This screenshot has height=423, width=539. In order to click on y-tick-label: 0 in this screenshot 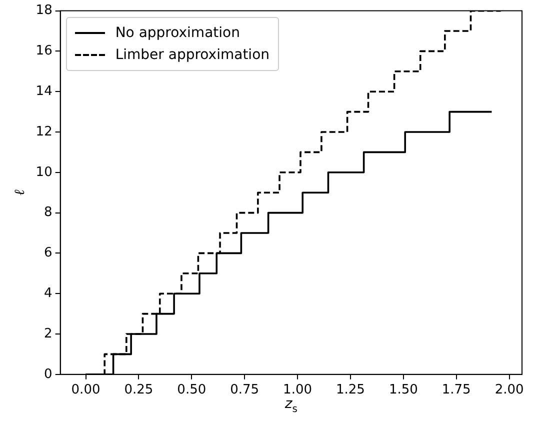, I will do `click(48, 374)`.